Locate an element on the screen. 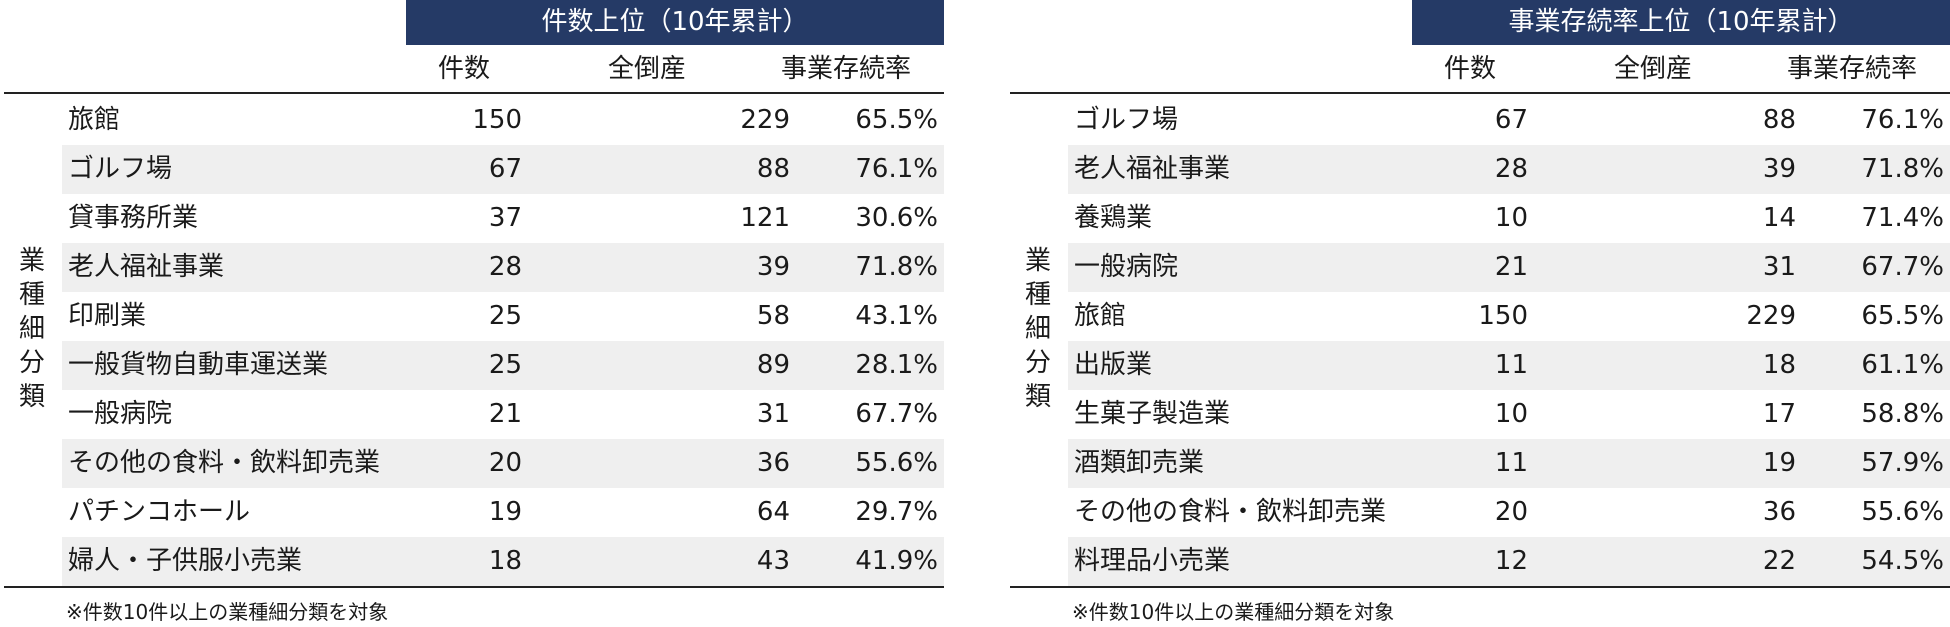  row-total: 14 is located at coordinates (1779, 218).